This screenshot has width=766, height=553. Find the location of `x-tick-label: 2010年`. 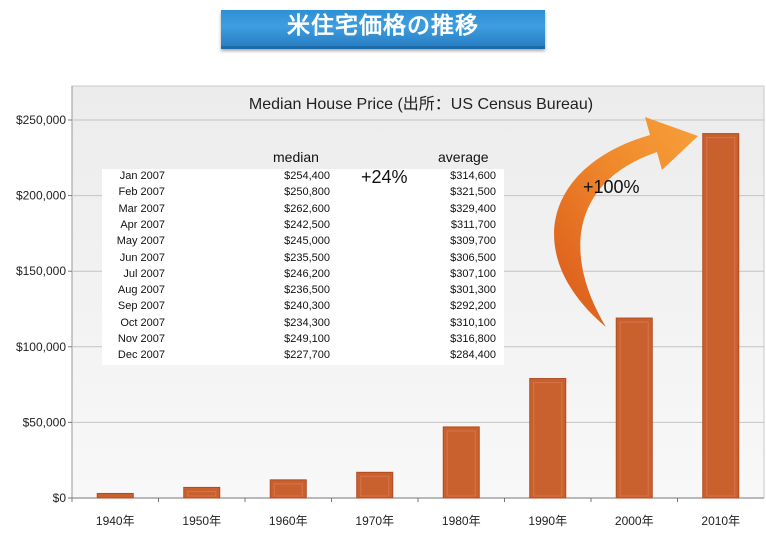

x-tick-label: 2010年 is located at coordinates (720, 521).